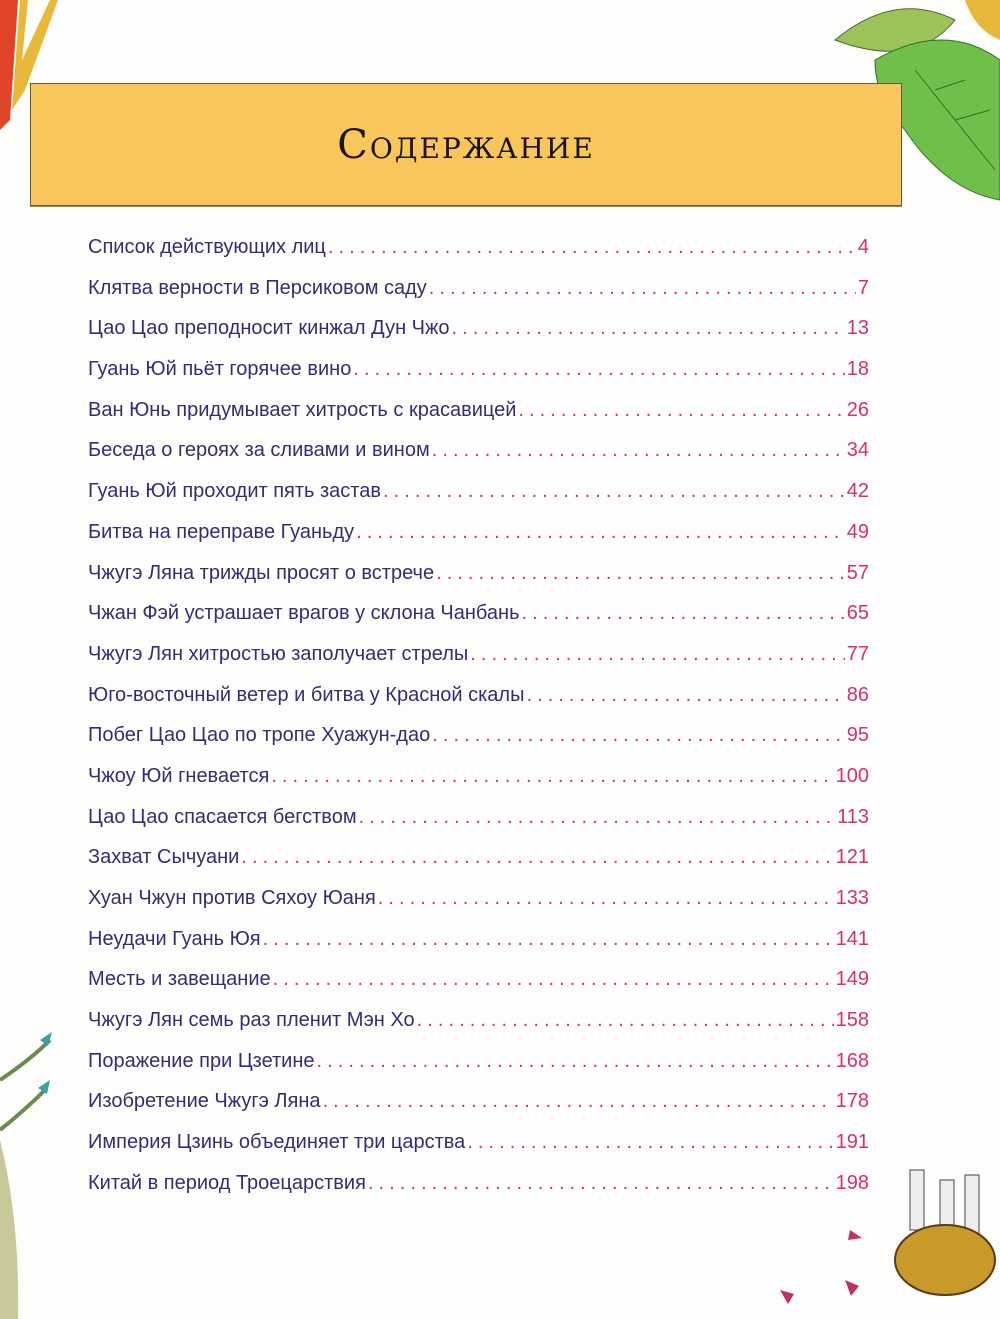 The height and width of the screenshot is (1319, 1000). I want to click on toc-entry-page: 77, so click(857, 653).